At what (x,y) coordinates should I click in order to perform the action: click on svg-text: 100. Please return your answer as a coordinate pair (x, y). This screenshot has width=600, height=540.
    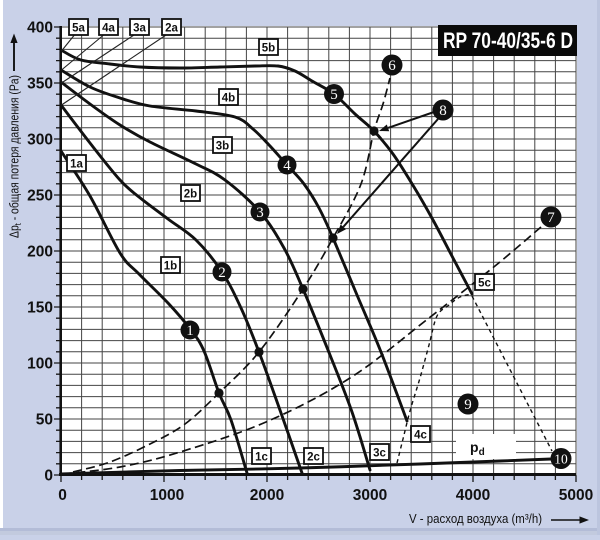
    Looking at the image, I should click on (40, 364).